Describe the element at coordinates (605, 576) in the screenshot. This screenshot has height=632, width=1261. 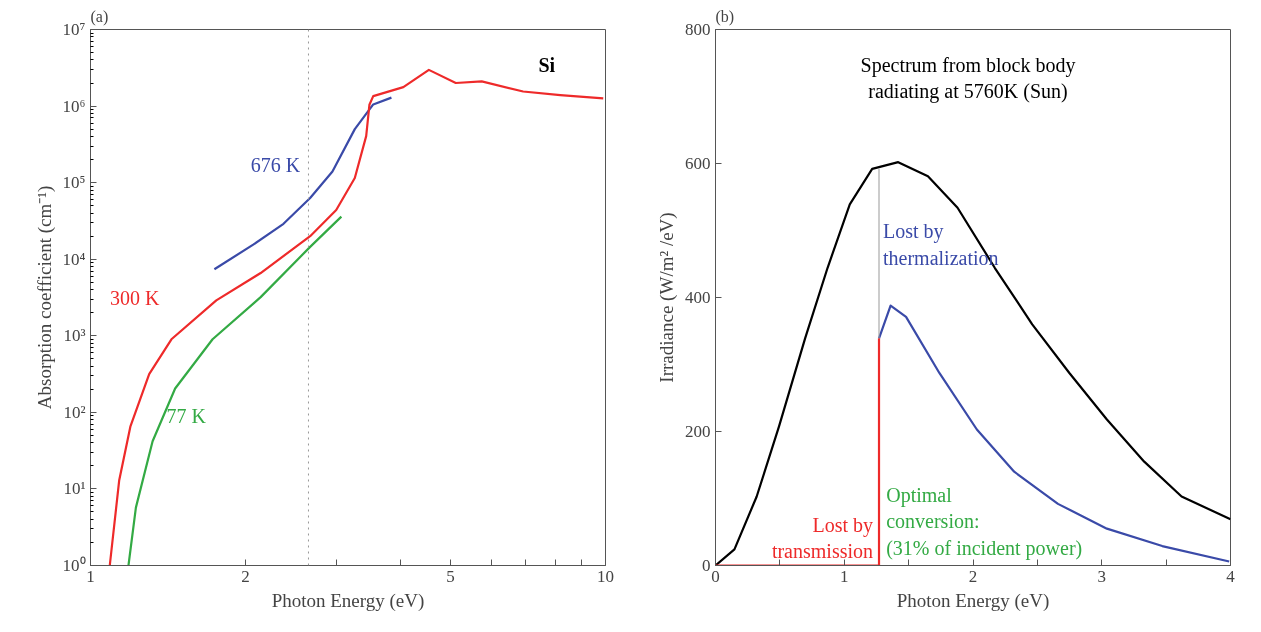
I see `x-tick-label: 10` at that location.